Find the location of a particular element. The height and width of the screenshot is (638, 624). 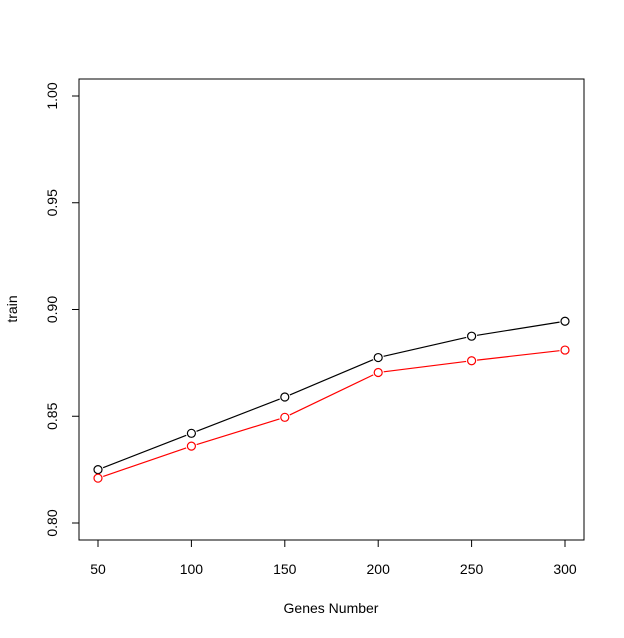

y-tick-label: 0.80 is located at coordinates (52, 522).